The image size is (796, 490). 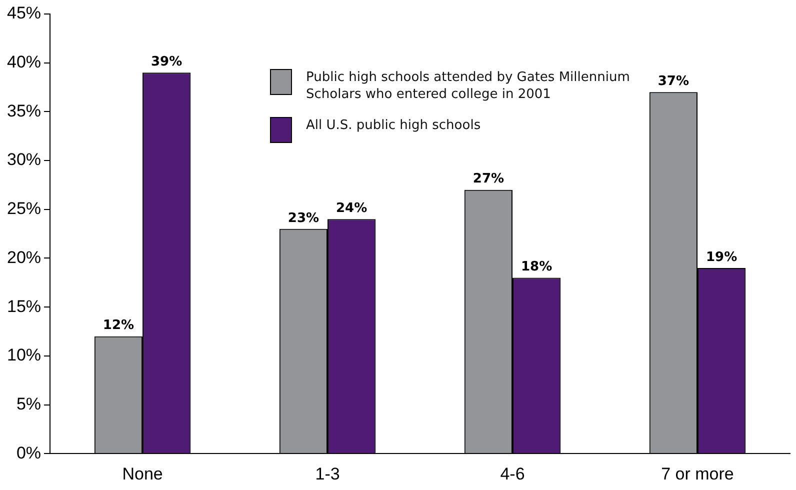 What do you see at coordinates (327, 474) in the screenshot?
I see `x-tick-label: 1-3` at bounding box center [327, 474].